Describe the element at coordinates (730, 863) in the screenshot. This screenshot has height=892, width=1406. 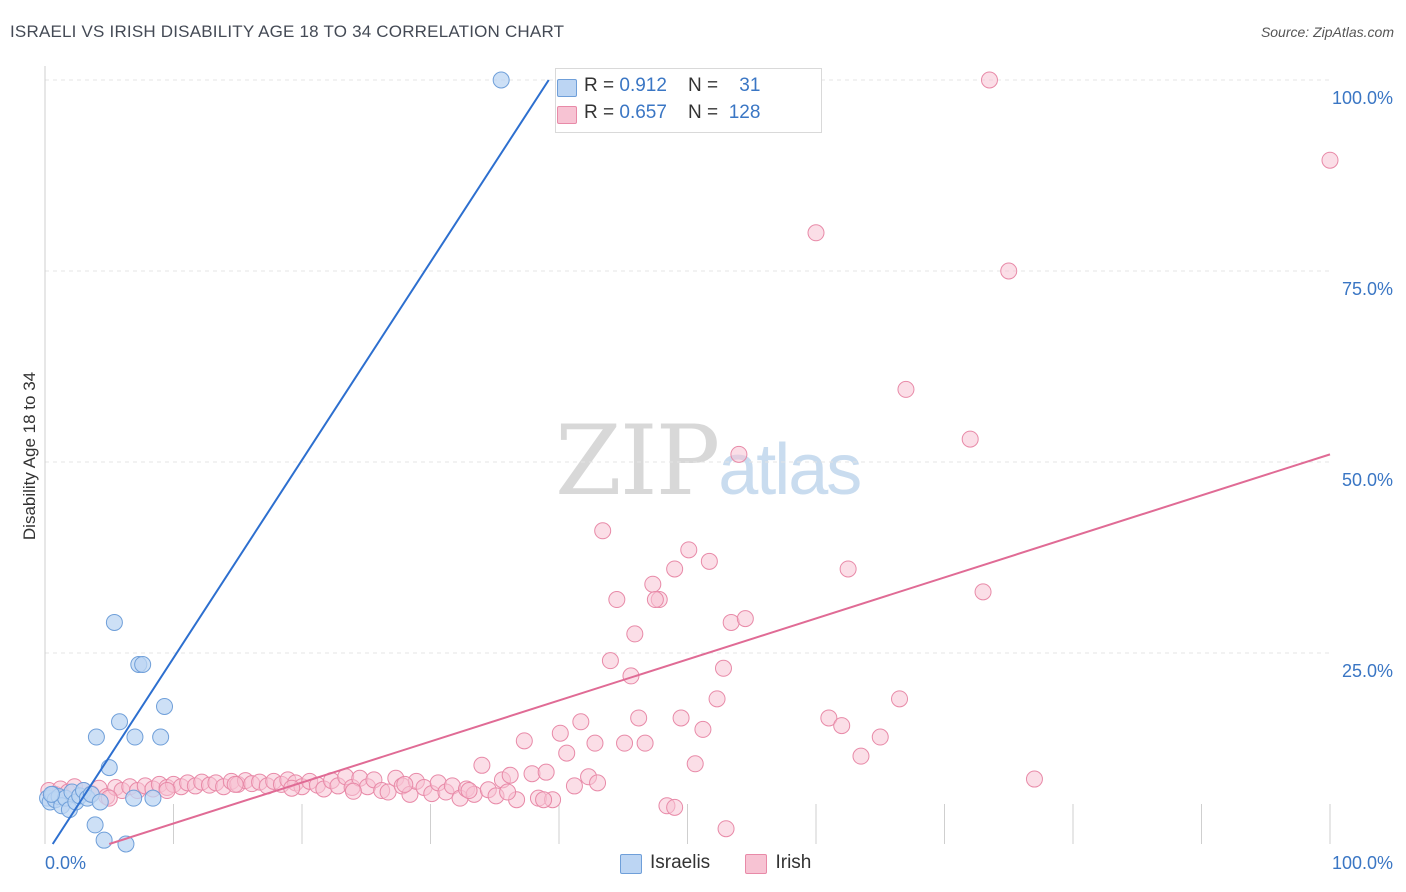
I see `series-legend: Israelis Irish` at that location.